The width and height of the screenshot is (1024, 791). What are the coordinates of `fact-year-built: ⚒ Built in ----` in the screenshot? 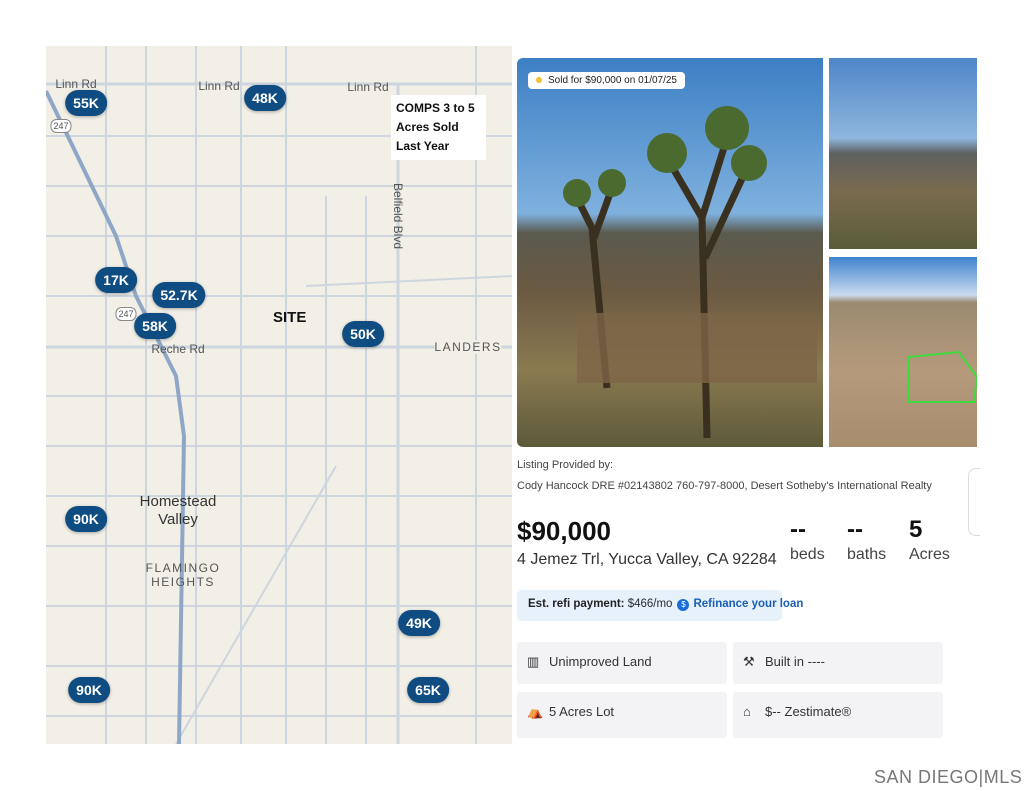 It's located at (838, 663).